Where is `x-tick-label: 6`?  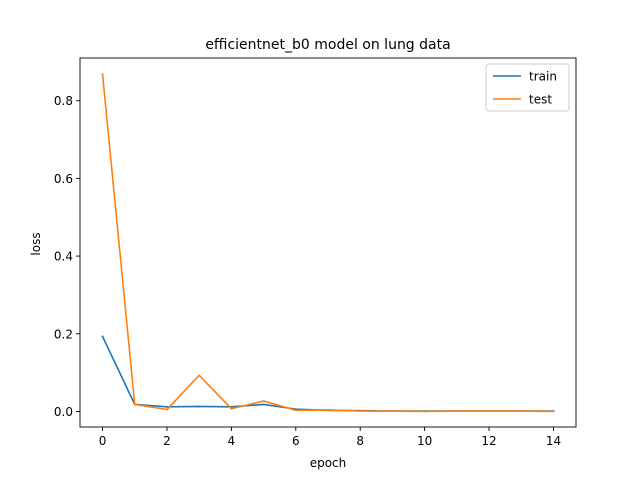
x-tick-label: 6 is located at coordinates (296, 441).